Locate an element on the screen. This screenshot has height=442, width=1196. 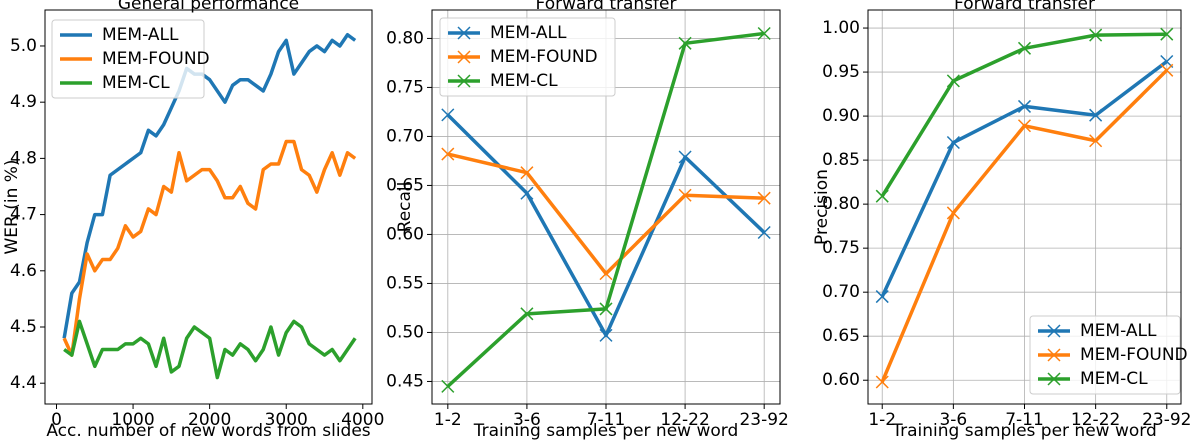
y-tick-label: 1.00 is located at coordinates (841, 28).